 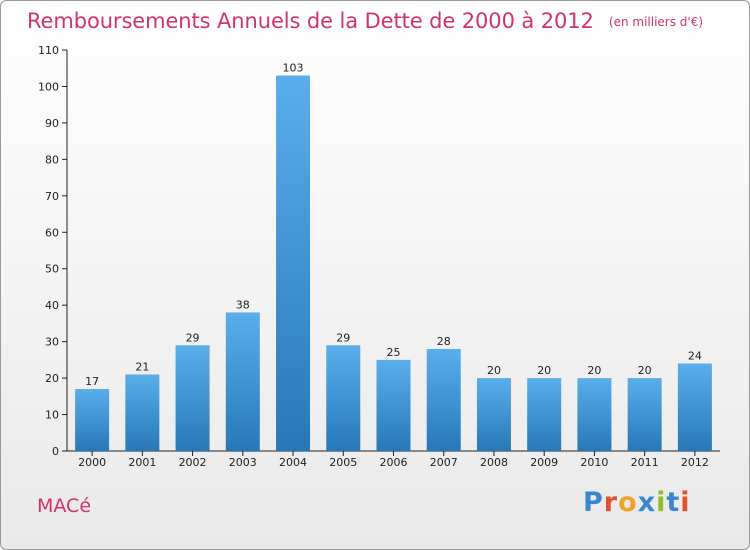 What do you see at coordinates (142, 366) in the screenshot?
I see `data-label-2001: 21` at bounding box center [142, 366].